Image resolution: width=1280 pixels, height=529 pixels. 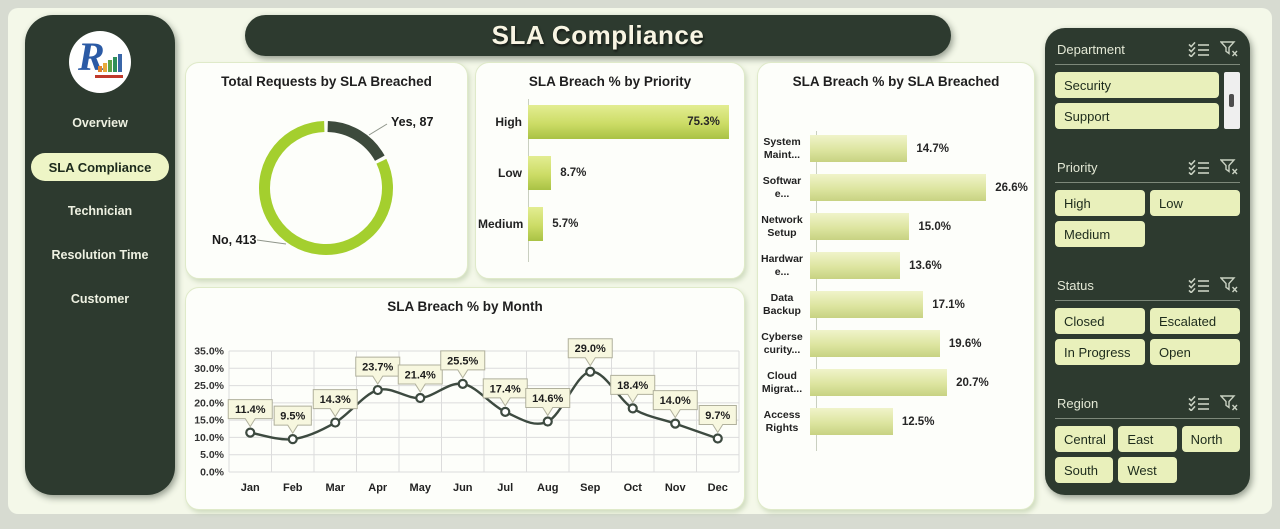 What do you see at coordinates (1011, 187) in the screenshot?
I see `value-label: 26.6%` at bounding box center [1011, 187].